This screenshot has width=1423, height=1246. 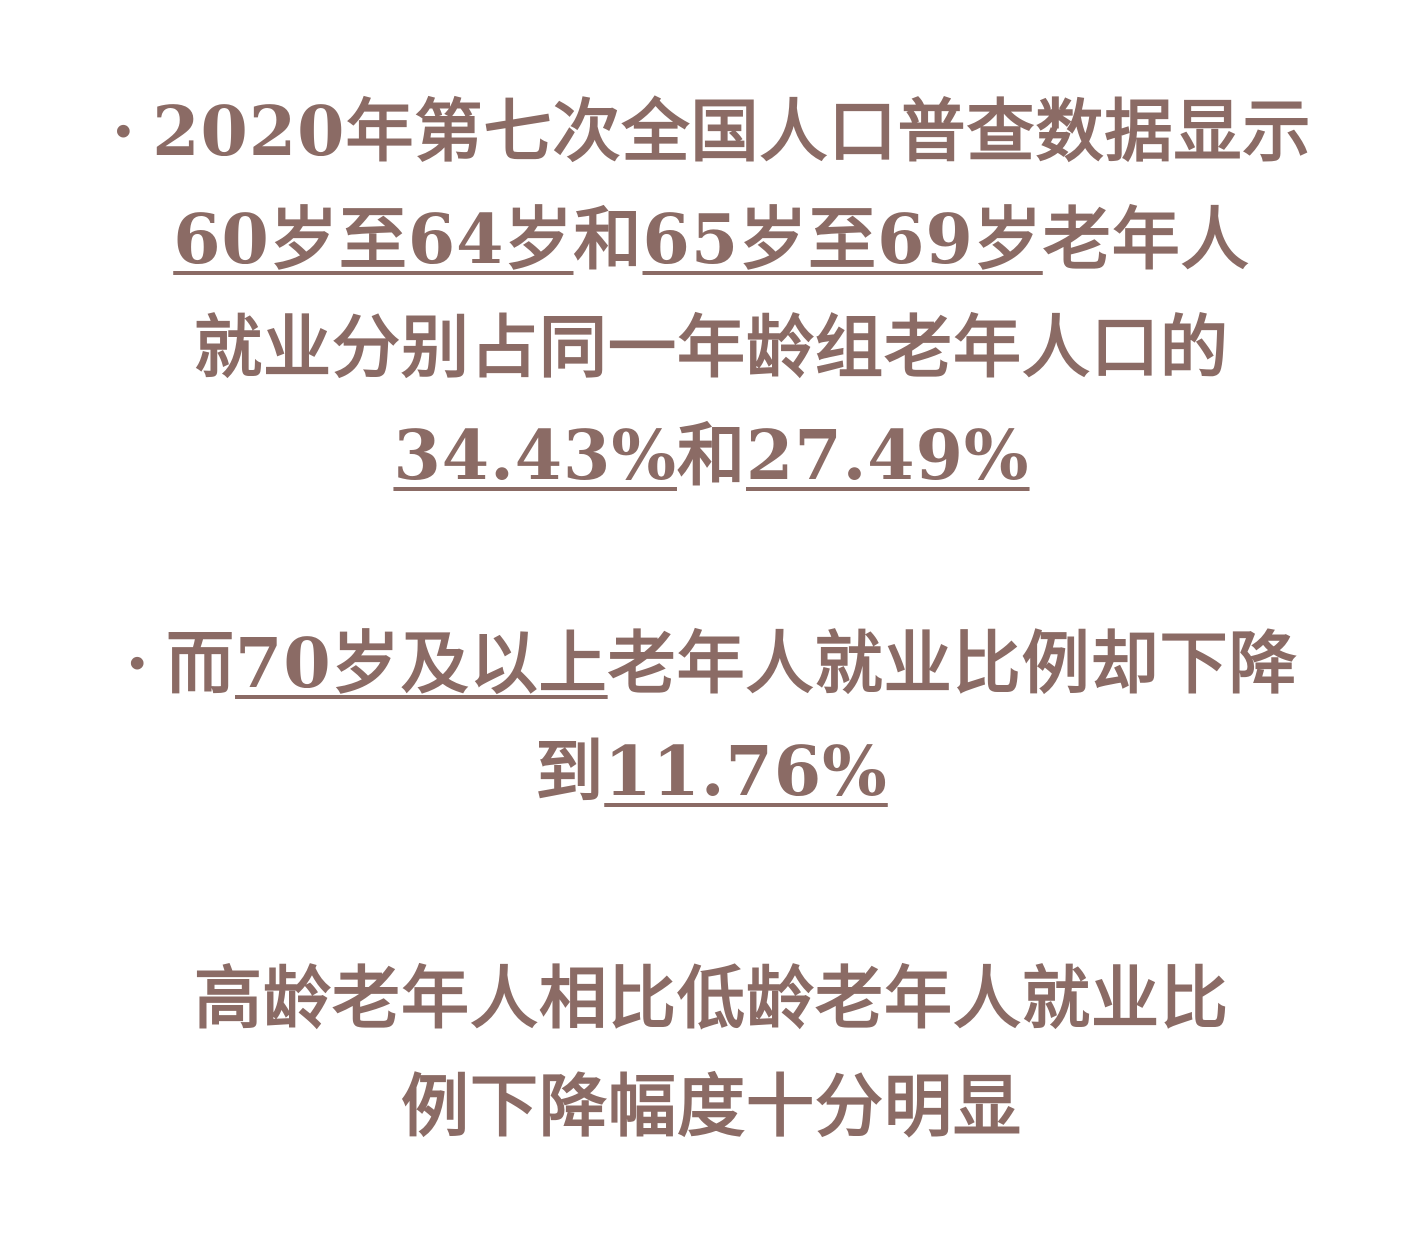 I want to click on census-line-4: 34.43%和27.49%, so click(x=711, y=456).